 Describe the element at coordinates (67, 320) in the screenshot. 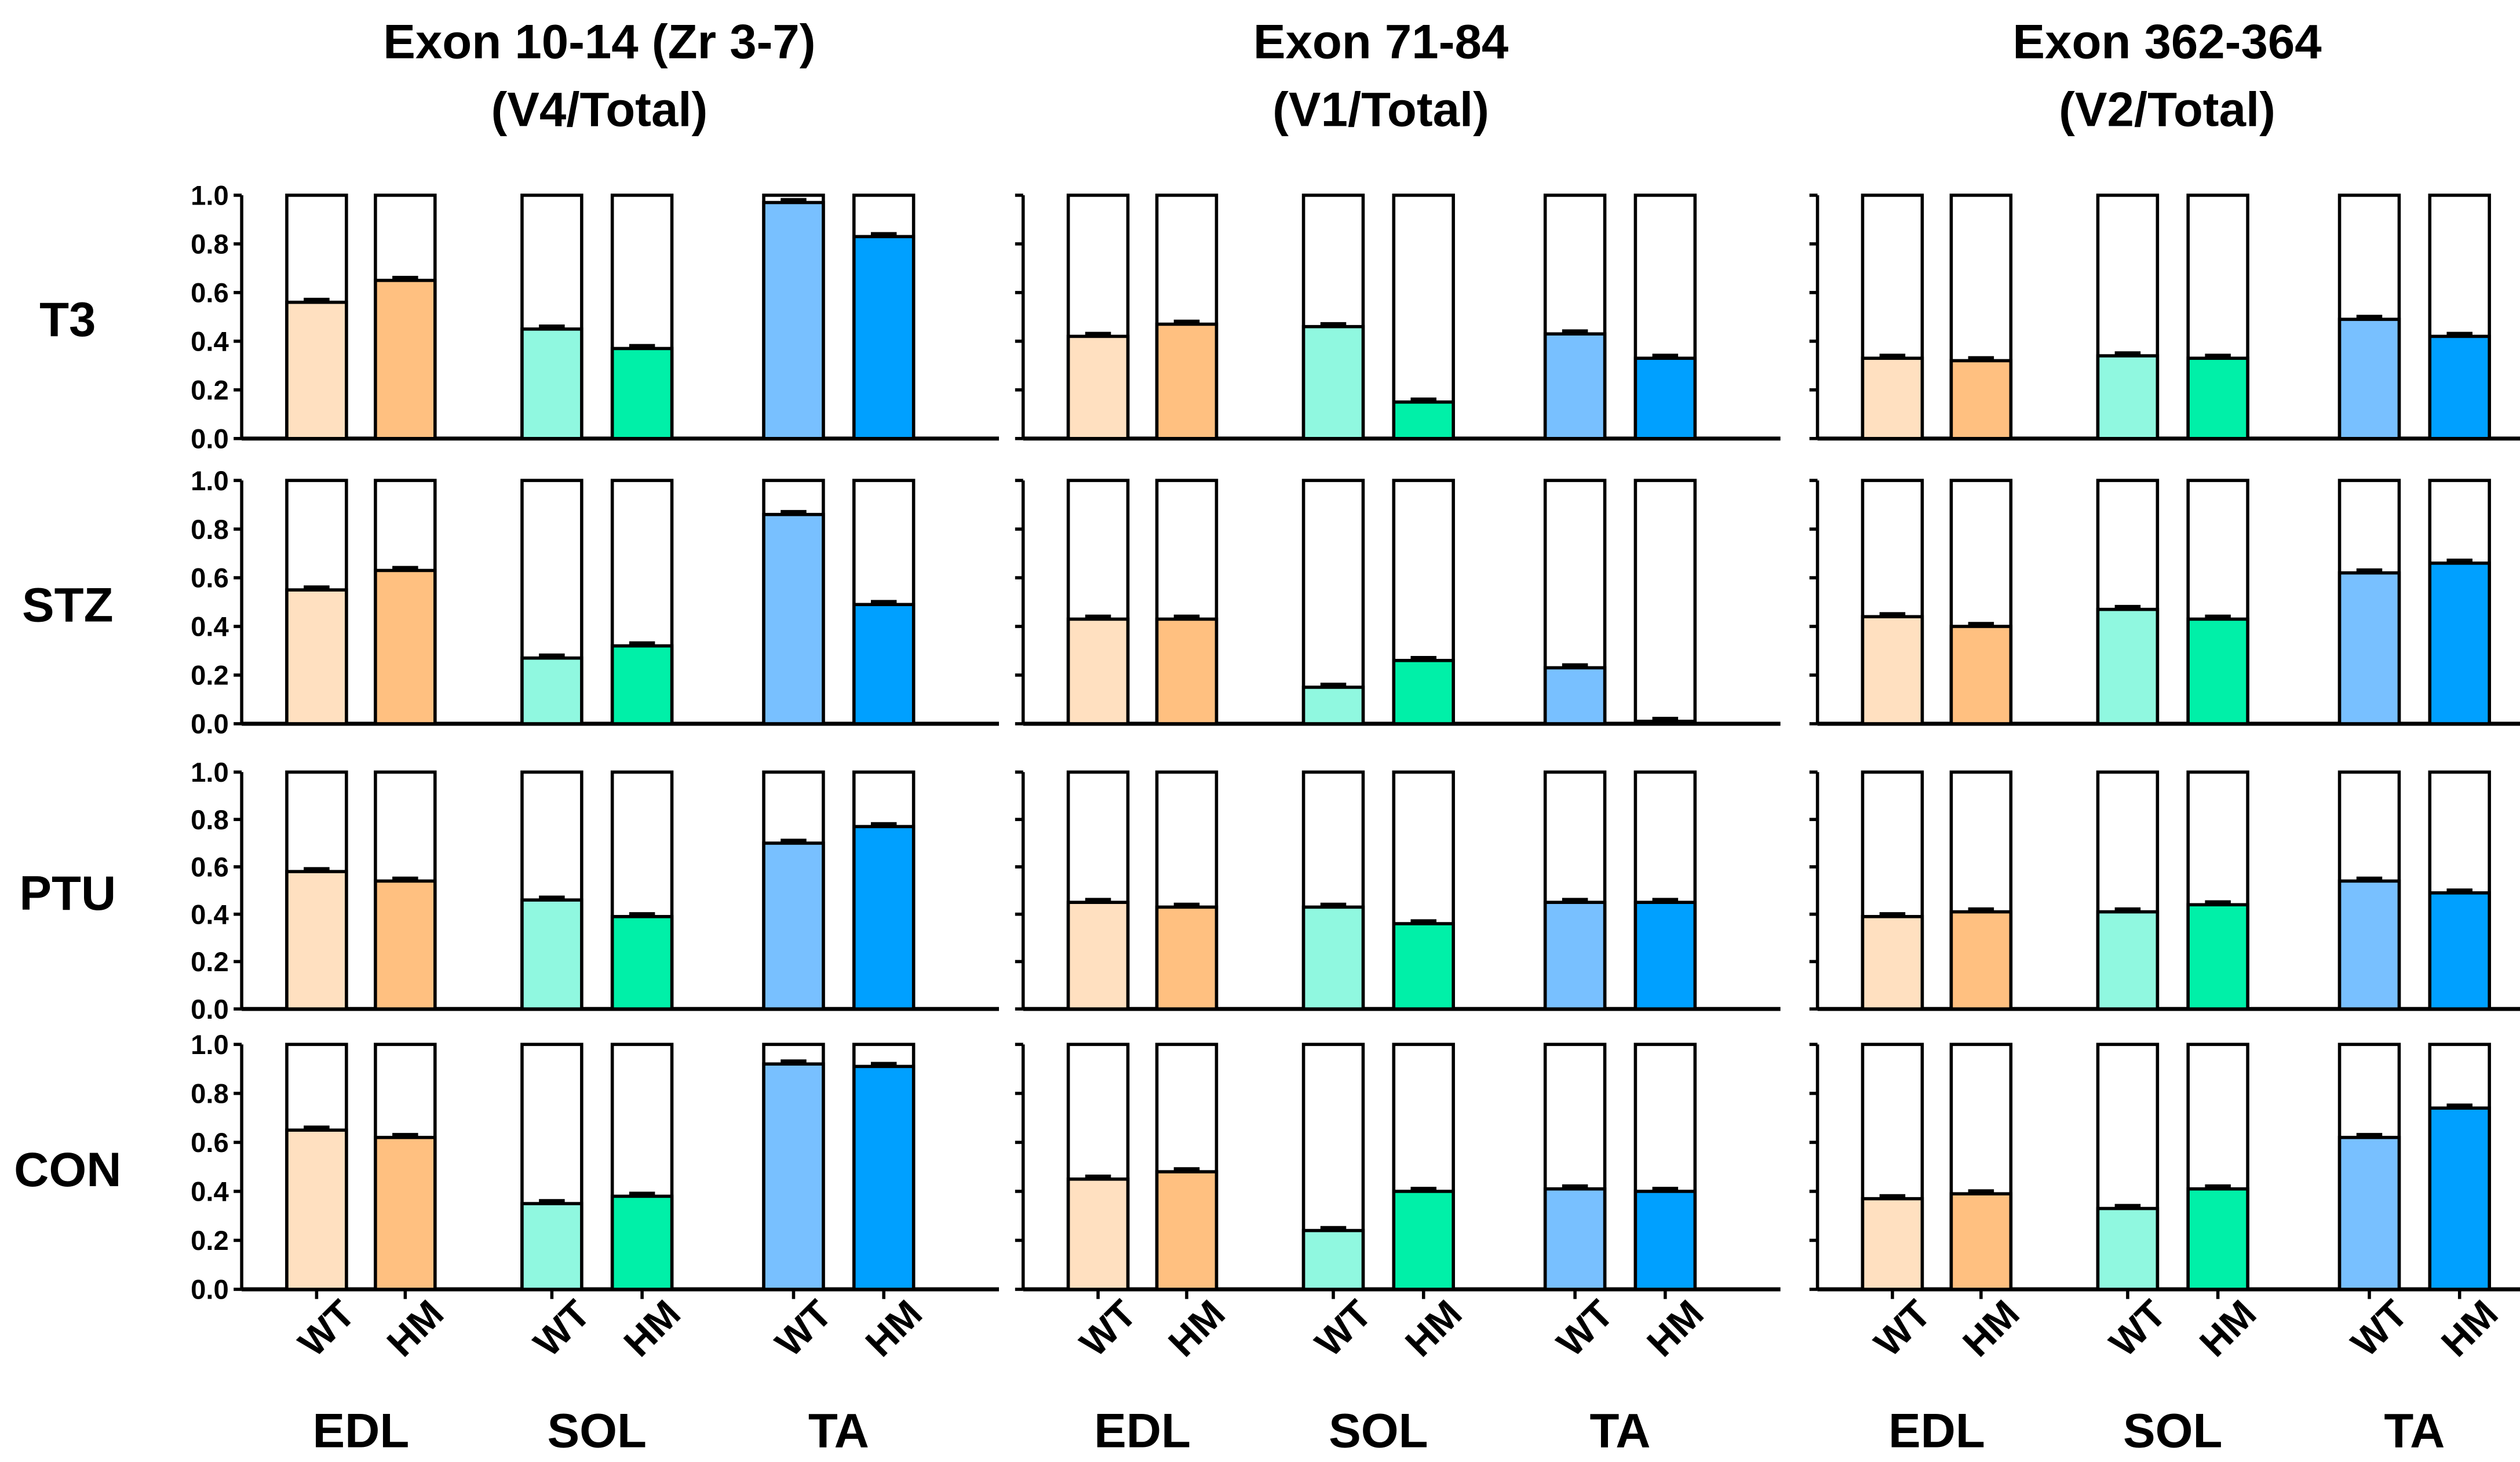

I see `row-label: T3` at that location.